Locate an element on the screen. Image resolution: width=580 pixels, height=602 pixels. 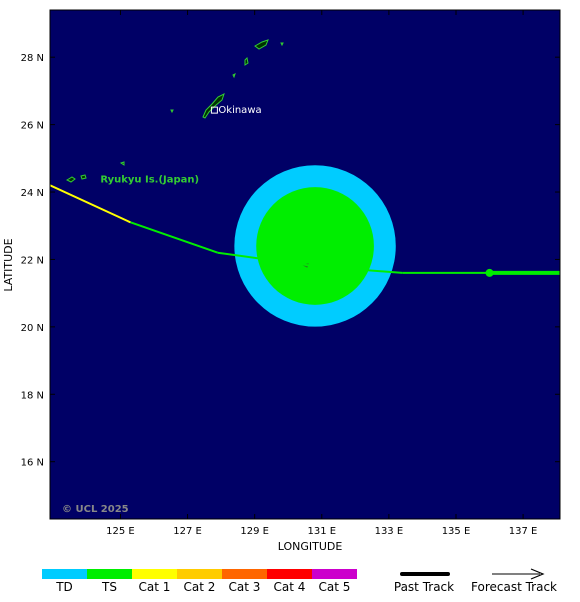
place-label: Ryukyu Is.(Japan) is located at coordinates (149, 180).